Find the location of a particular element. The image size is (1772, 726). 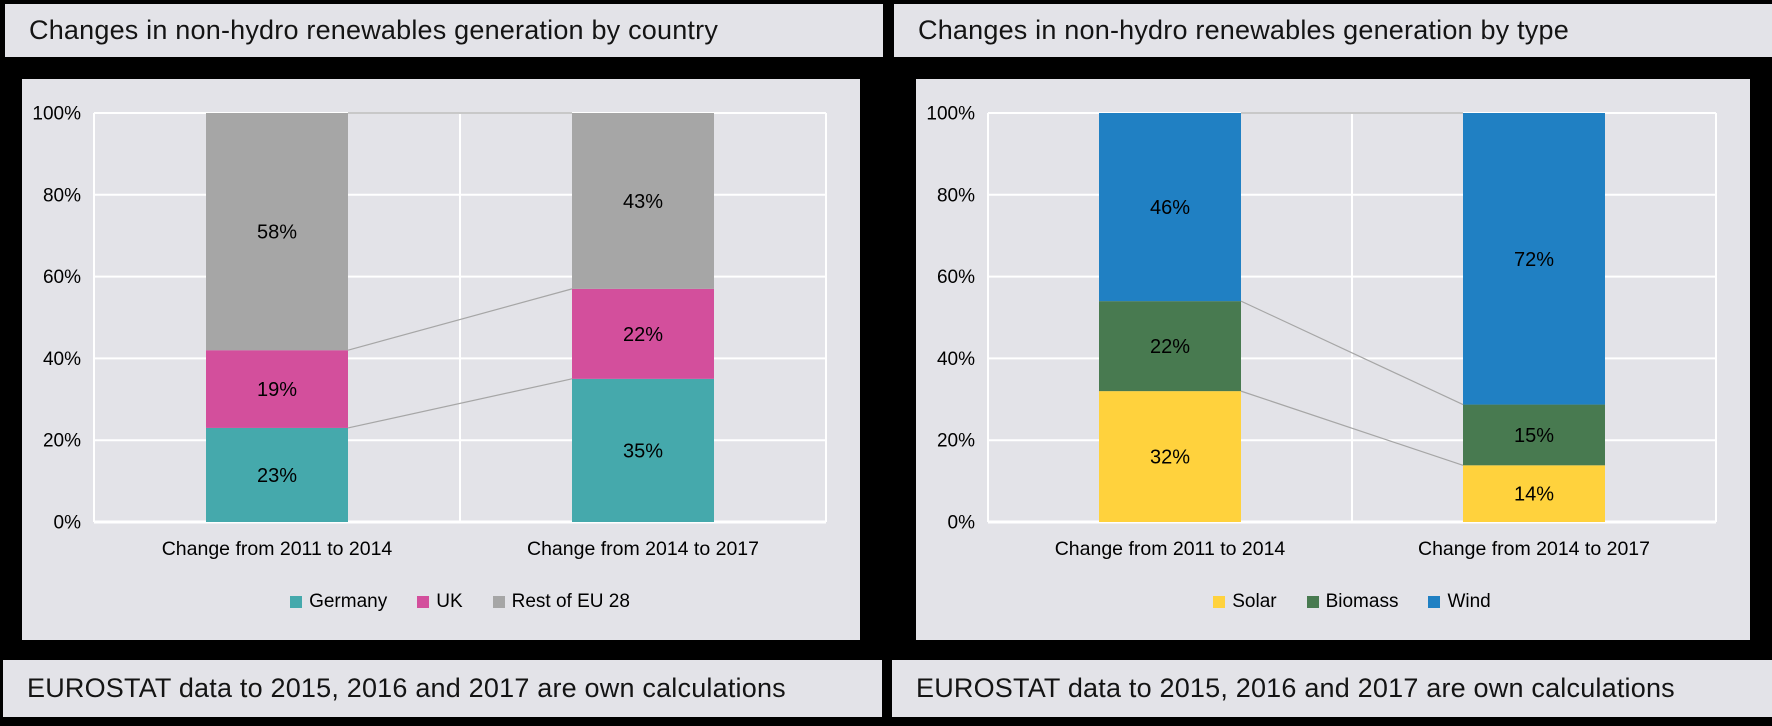

data-label: 14% is located at coordinates (1534, 495).